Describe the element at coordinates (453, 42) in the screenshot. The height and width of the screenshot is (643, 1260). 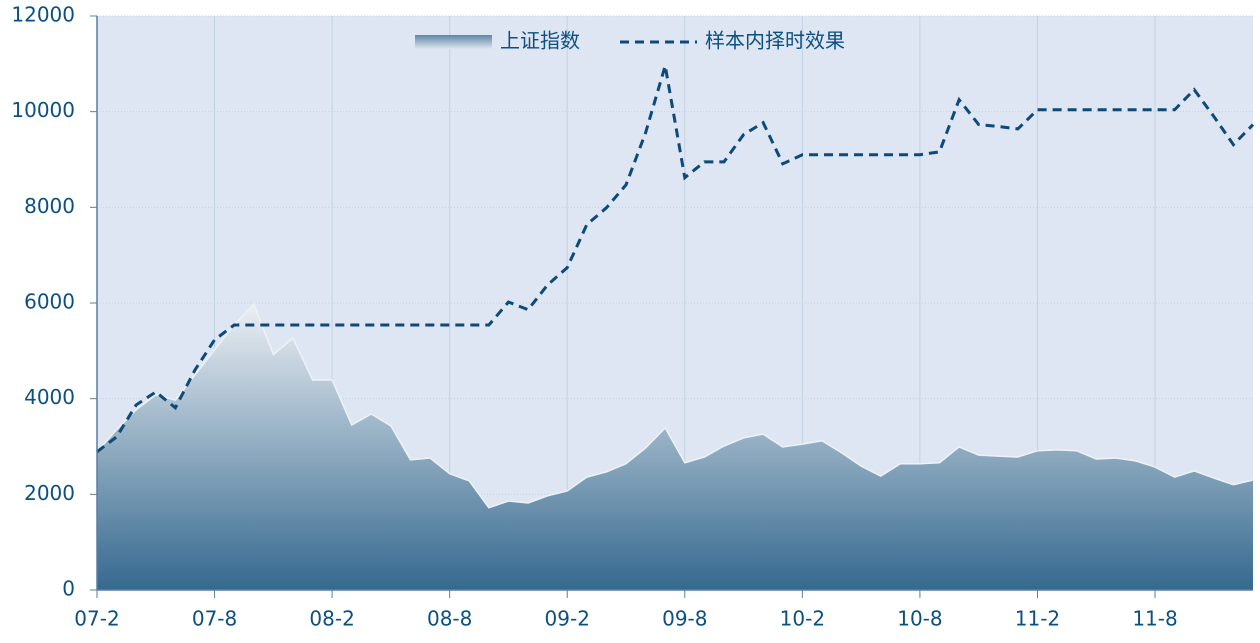
I see `legend-swatch` at that location.